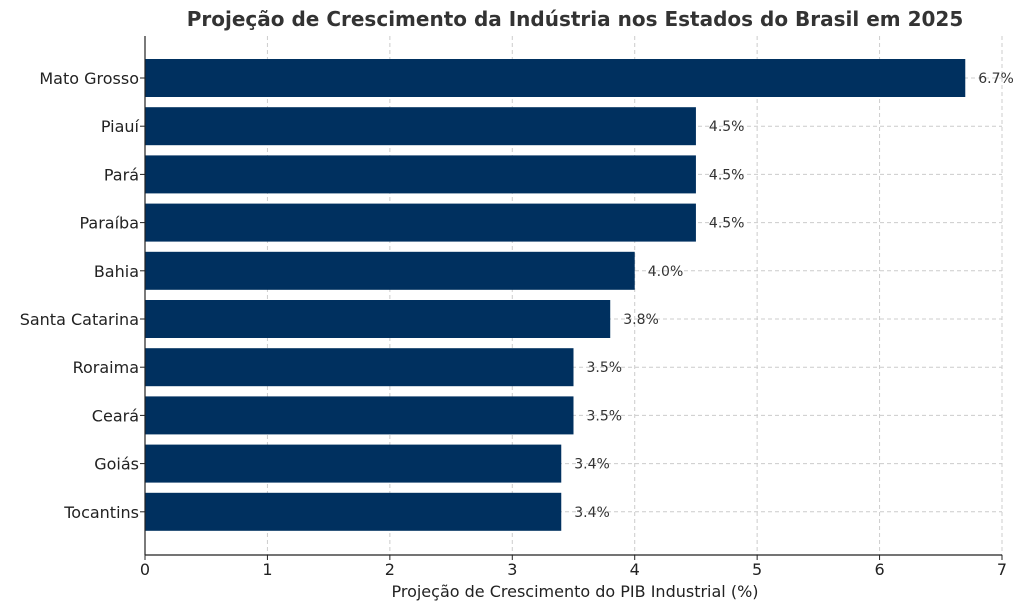 The width and height of the screenshot is (1024, 611). I want to click on value-label: 3.8%, so click(641, 320).